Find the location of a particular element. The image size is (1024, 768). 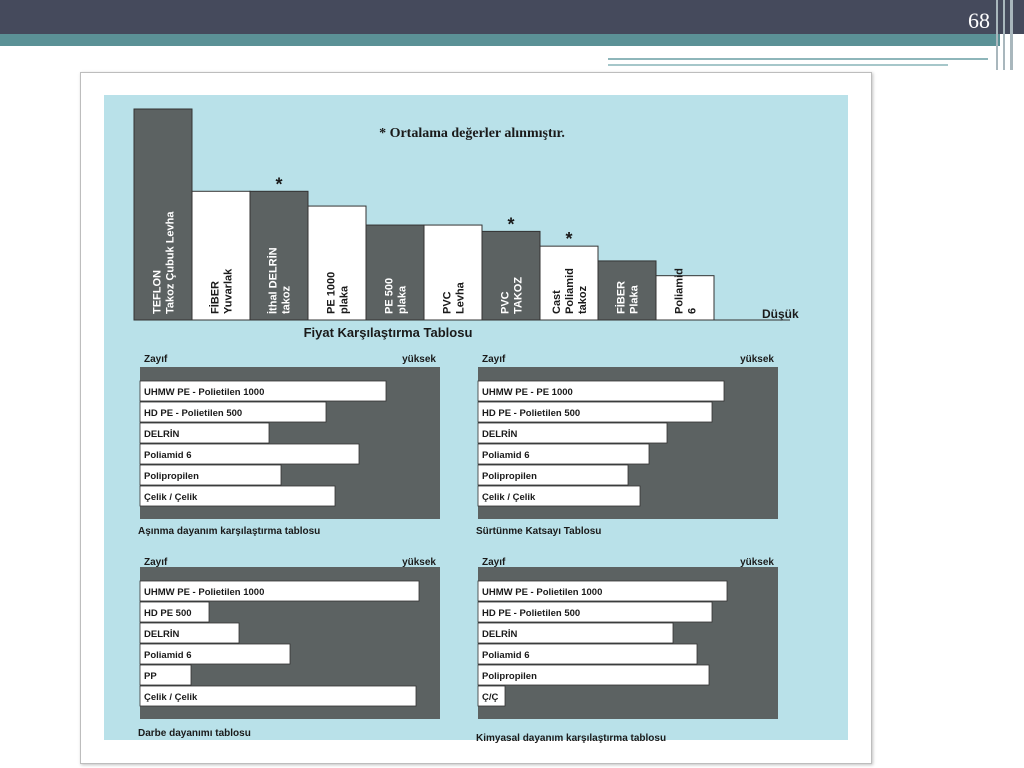

price-bar-label: PVCTAKOZ is located at coordinates (512, 295).